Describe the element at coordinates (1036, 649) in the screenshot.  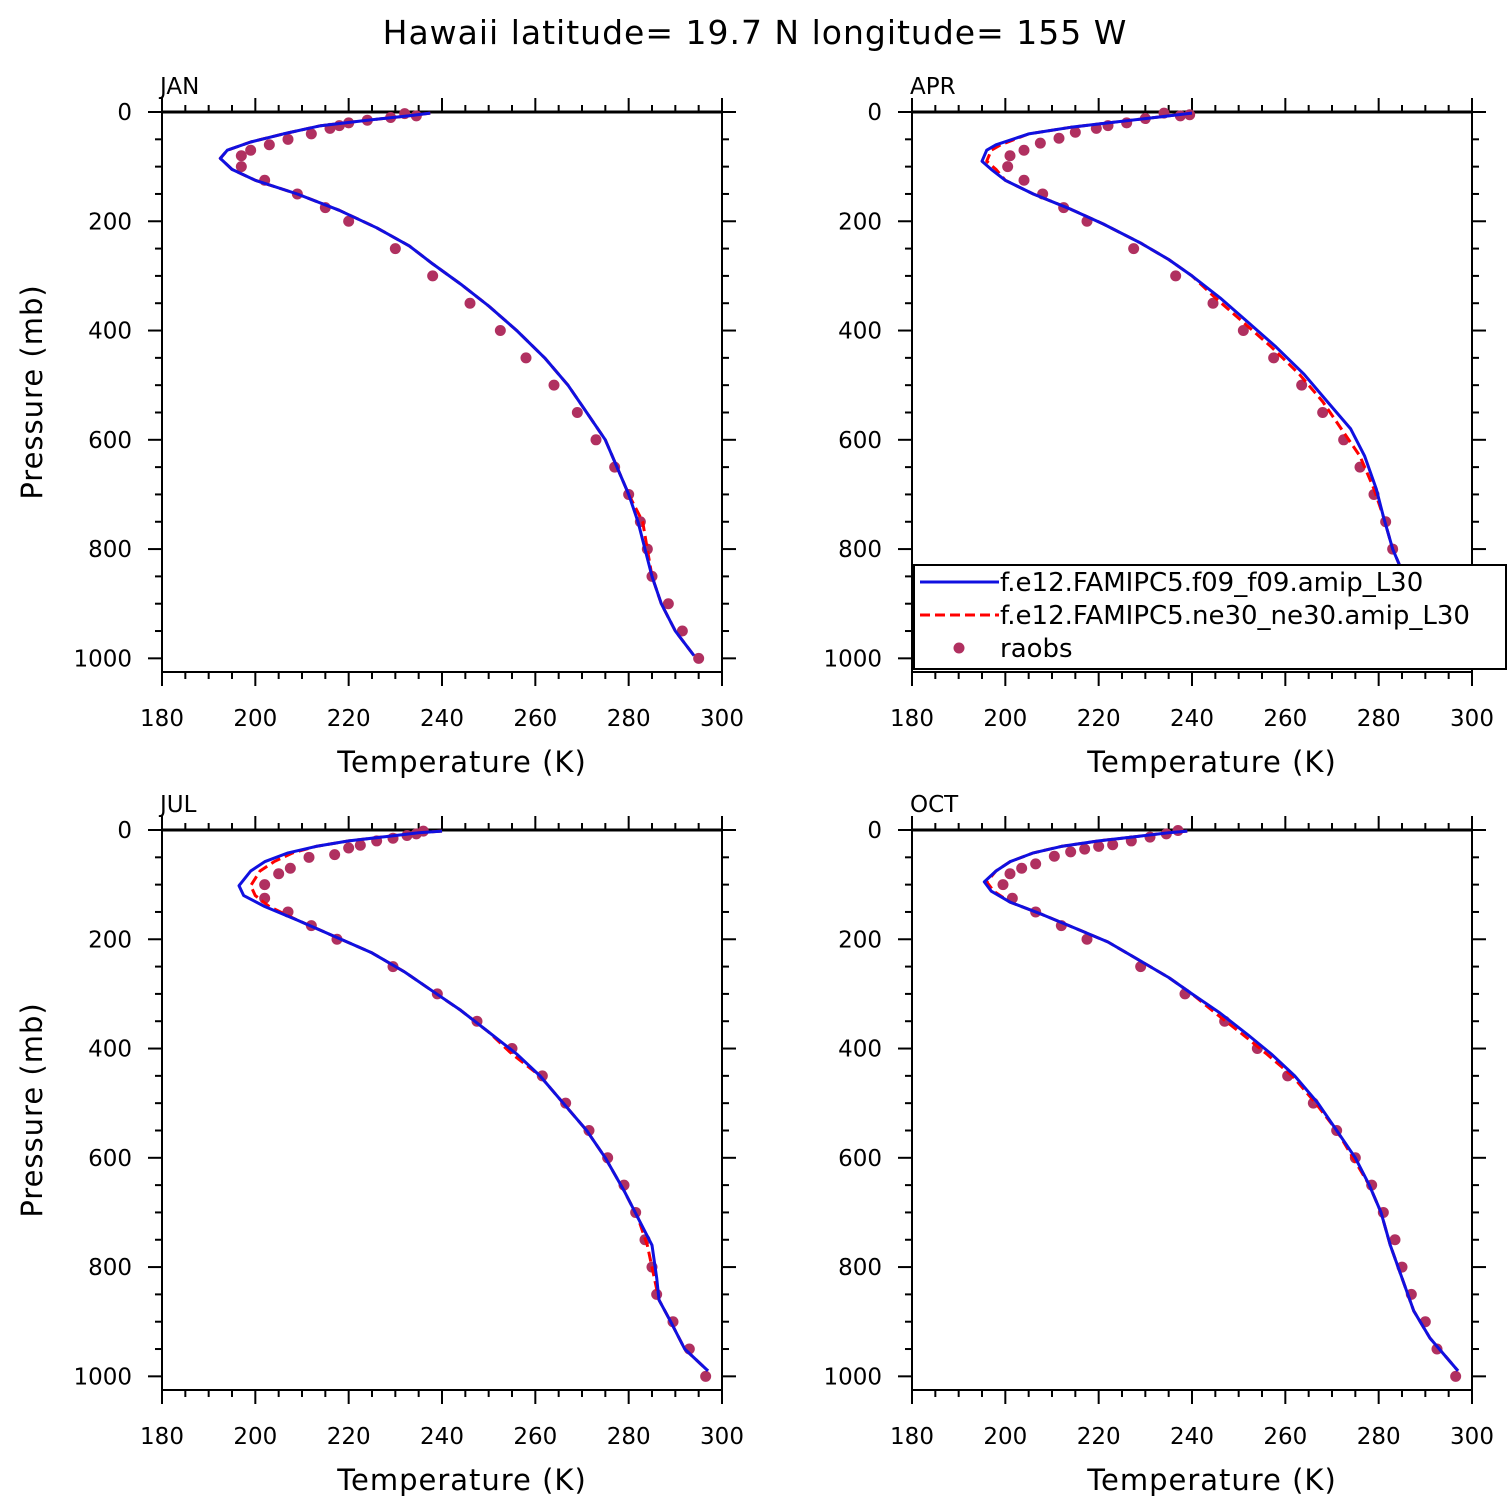
I see `legend-label: raobs` at that location.